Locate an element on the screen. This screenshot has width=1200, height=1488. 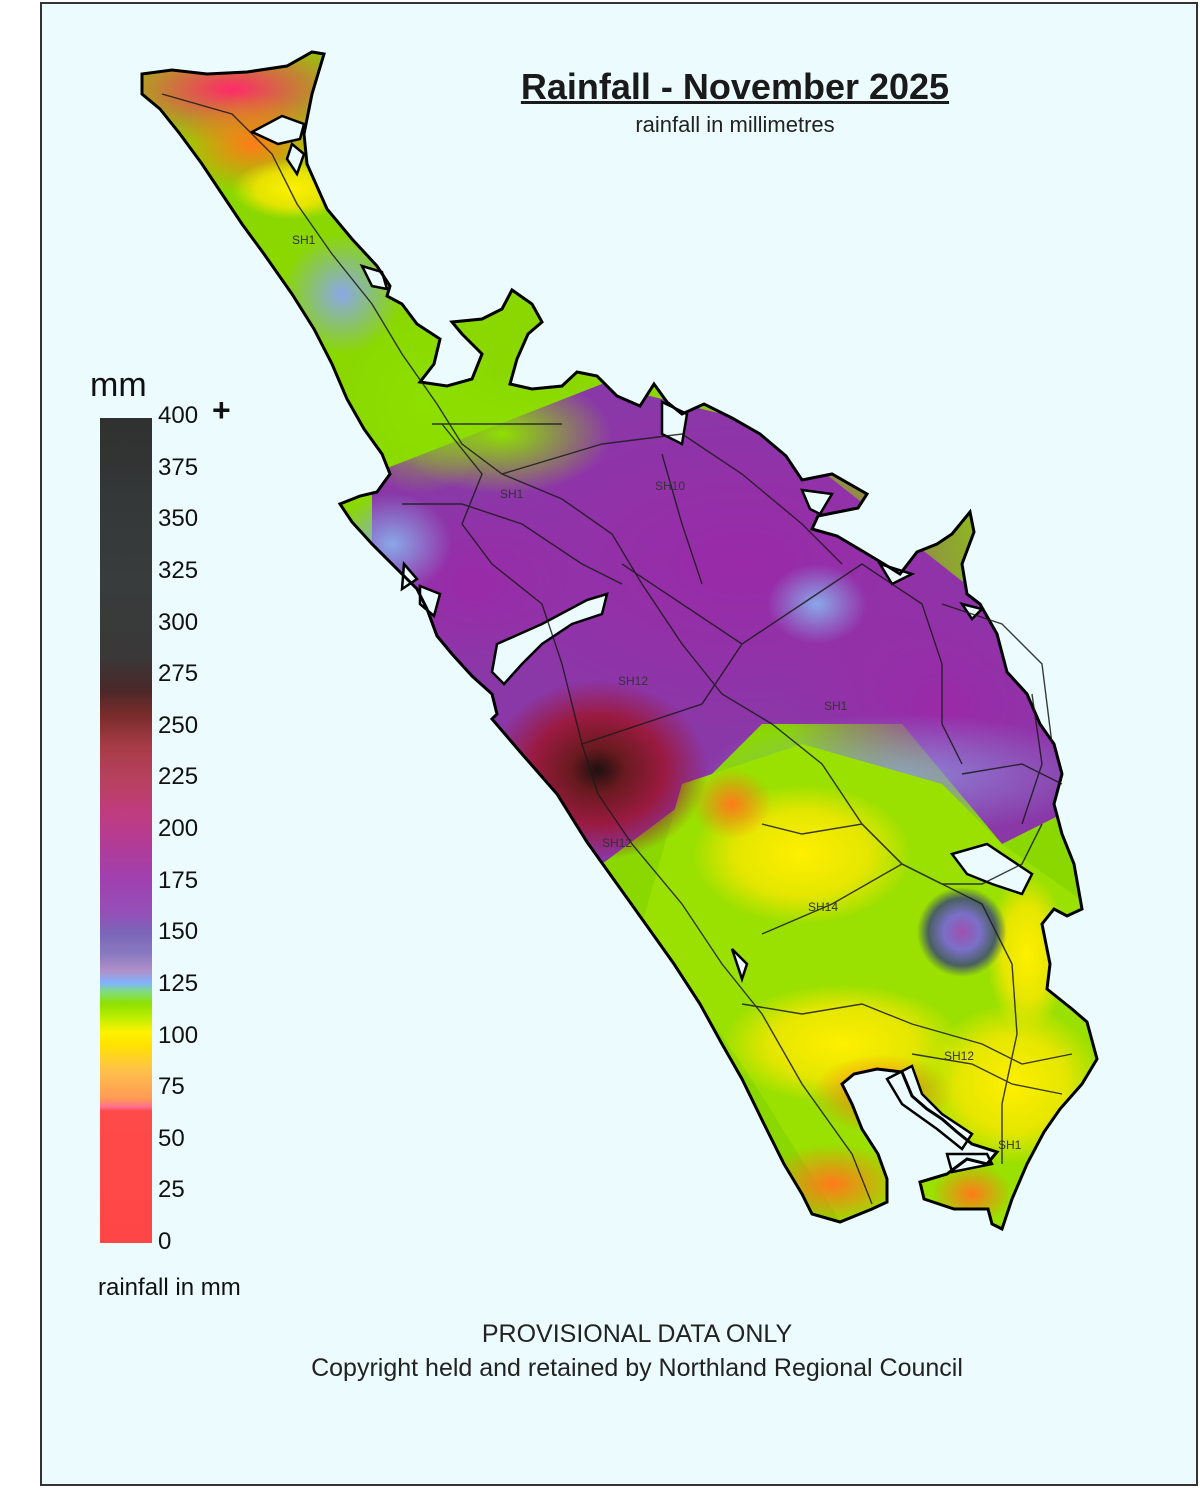
road-label-sh1-mid: SH1 is located at coordinates (512, 494).